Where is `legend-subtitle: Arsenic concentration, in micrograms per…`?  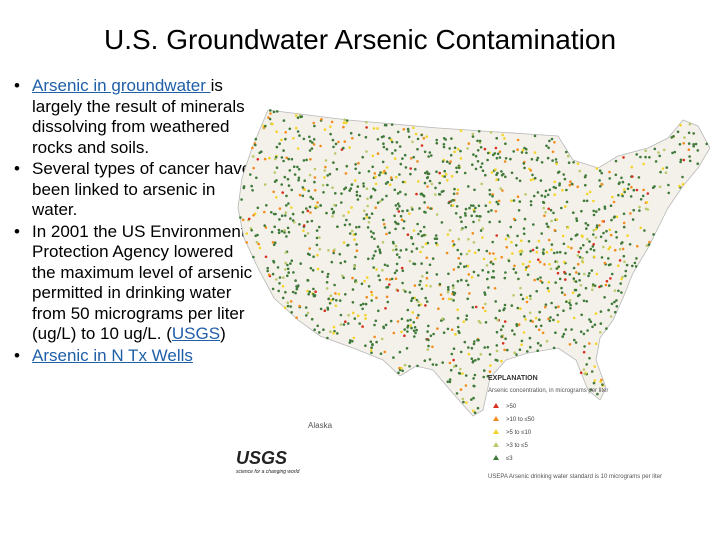 legend-subtitle: Arsenic concentration, in micrograms per… is located at coordinates (548, 391).